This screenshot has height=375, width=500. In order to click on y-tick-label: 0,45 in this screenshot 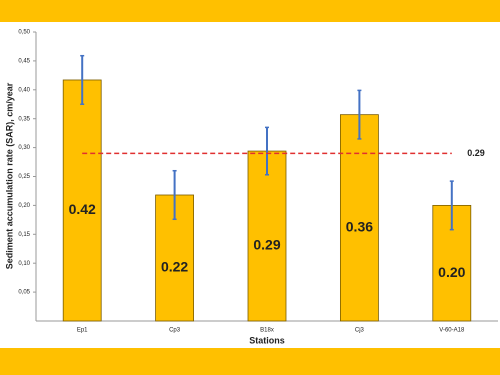, I will do `click(24, 61)`.